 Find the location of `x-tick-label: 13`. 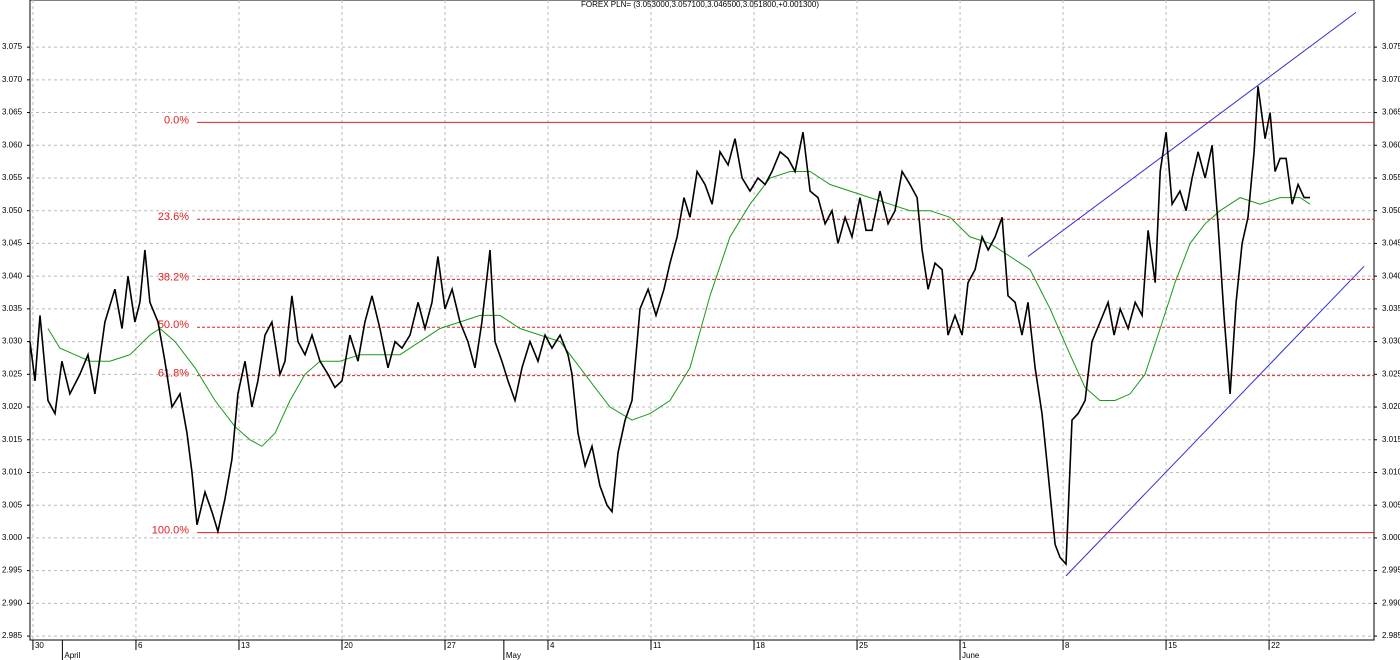

x-tick-label: 13 is located at coordinates (245, 645).